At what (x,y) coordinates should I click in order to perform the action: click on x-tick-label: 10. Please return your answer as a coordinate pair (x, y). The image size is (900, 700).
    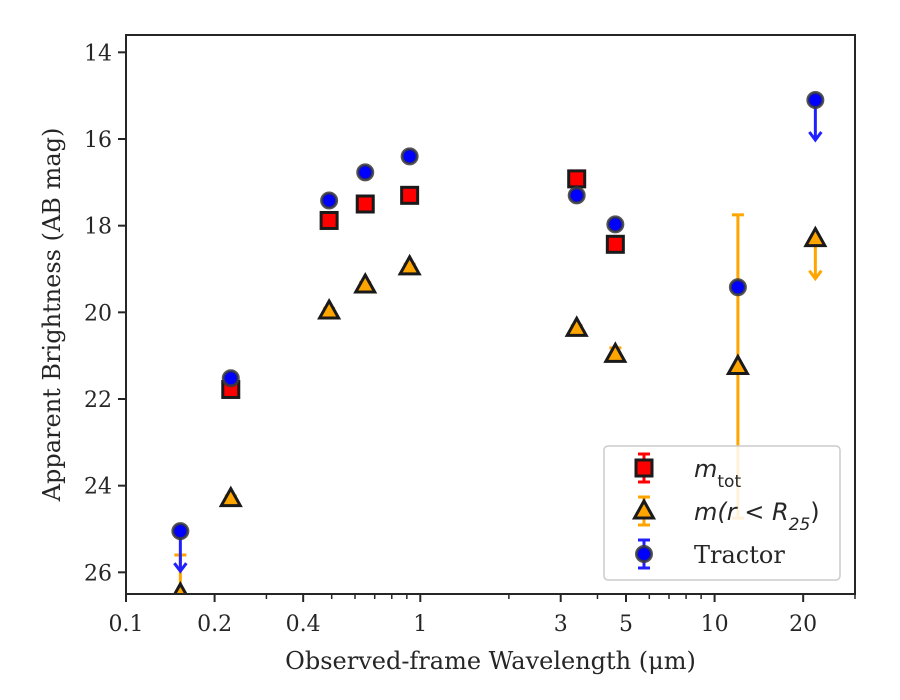
    Looking at the image, I should click on (715, 624).